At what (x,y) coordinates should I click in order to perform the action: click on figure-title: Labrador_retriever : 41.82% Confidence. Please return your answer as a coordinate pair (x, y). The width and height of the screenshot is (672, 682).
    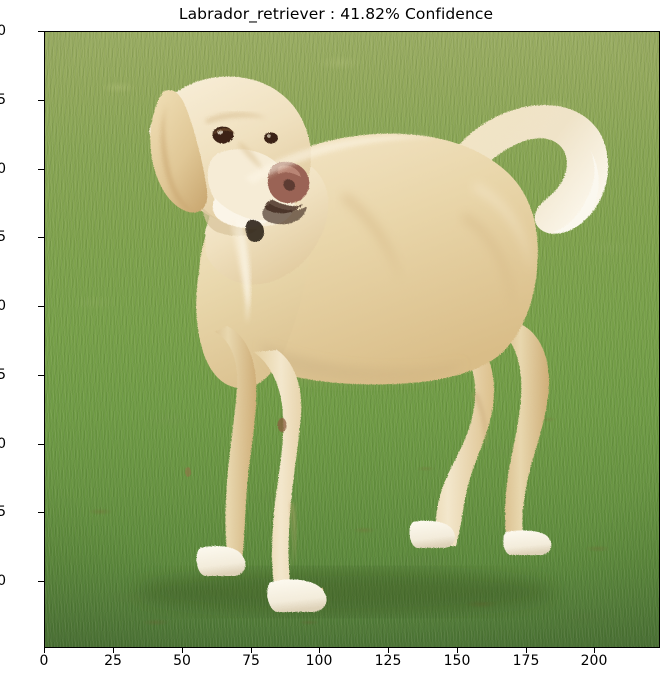
    Looking at the image, I should click on (336, 14).